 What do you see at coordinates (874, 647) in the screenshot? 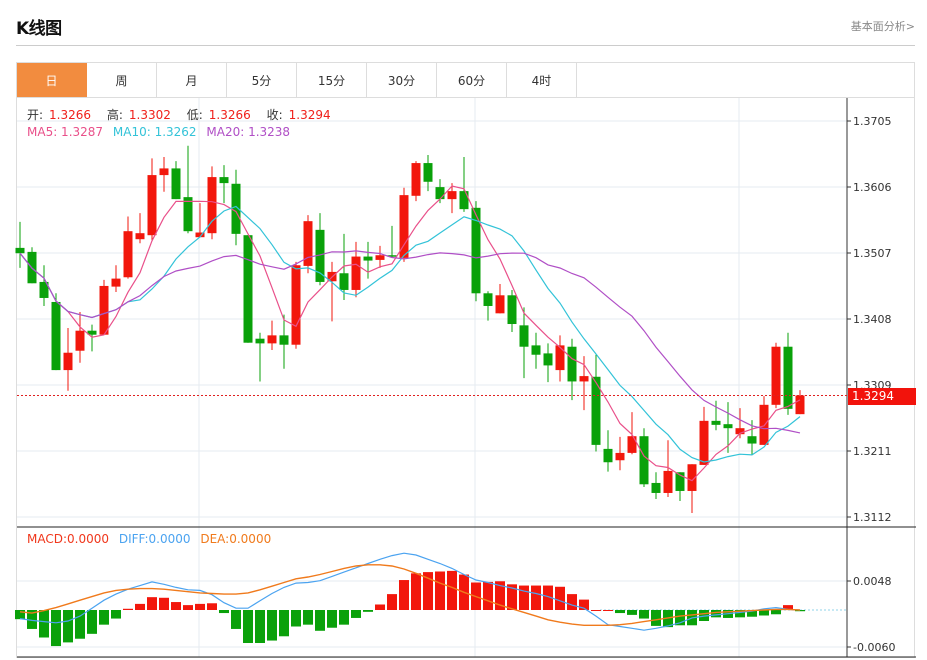
I see `macd-tick-label: -0.0060` at bounding box center [874, 647].